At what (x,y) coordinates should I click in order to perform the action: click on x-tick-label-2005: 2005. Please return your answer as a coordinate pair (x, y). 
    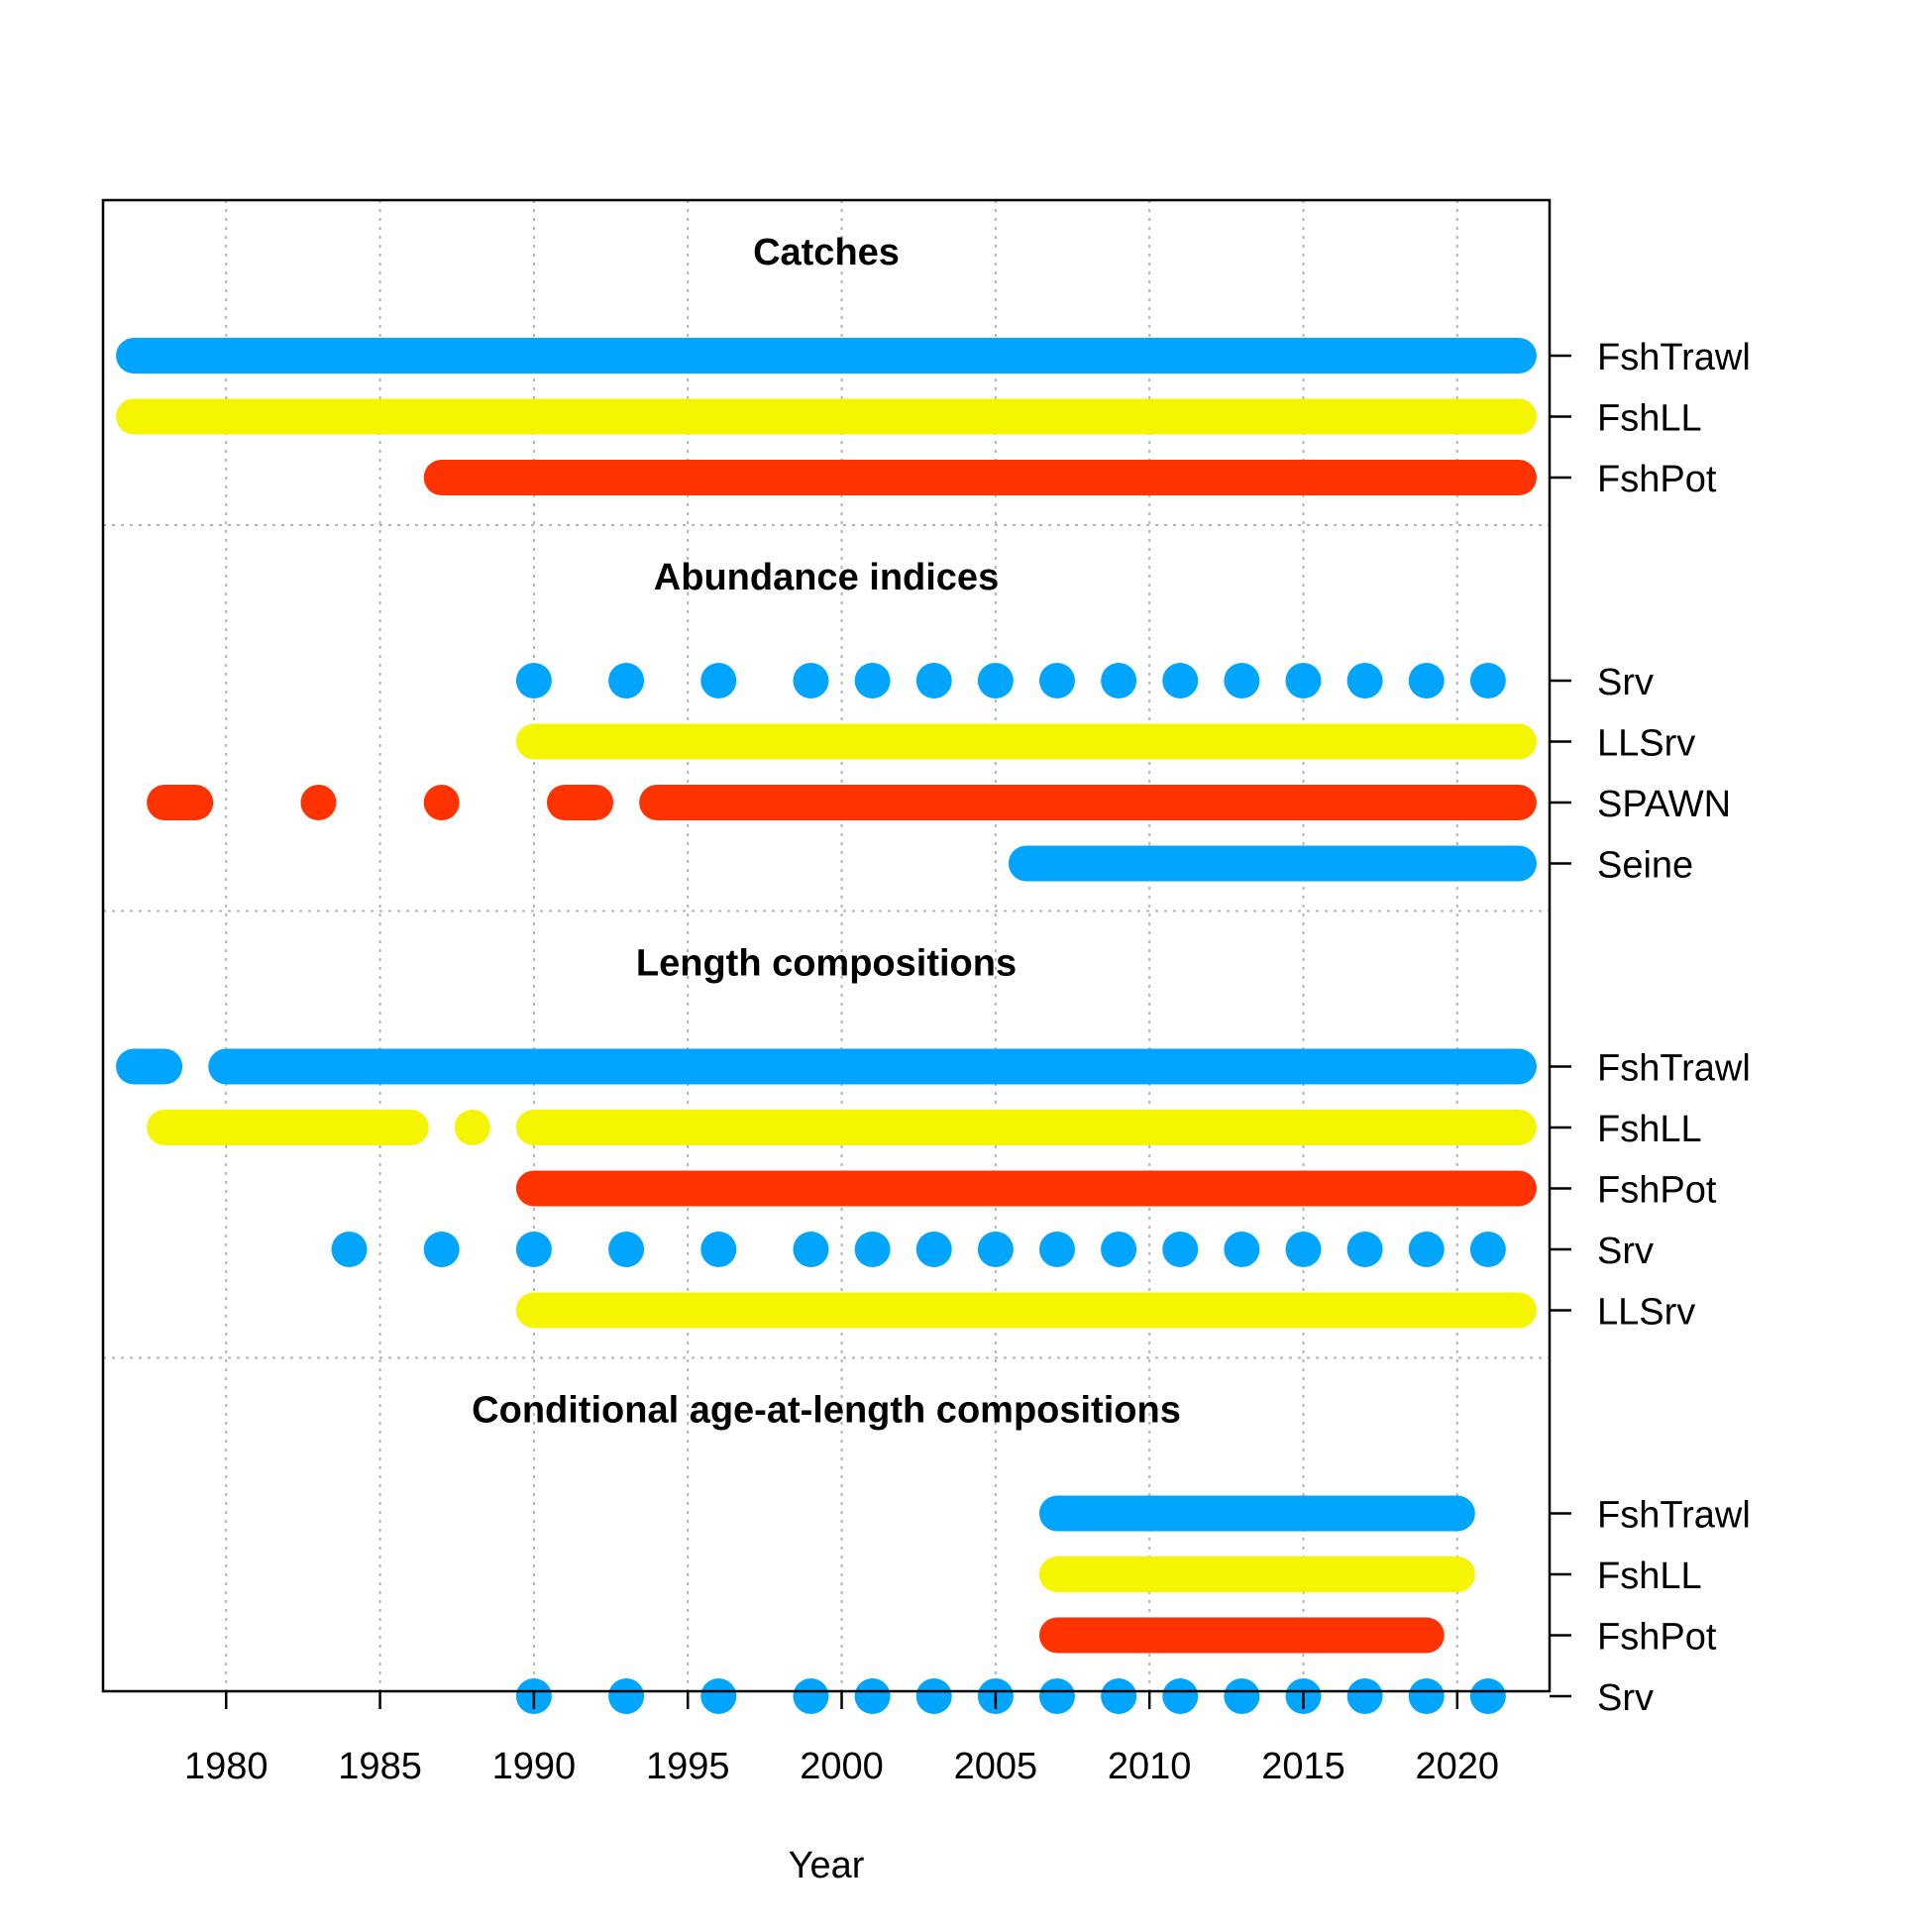
    Looking at the image, I should click on (996, 1766).